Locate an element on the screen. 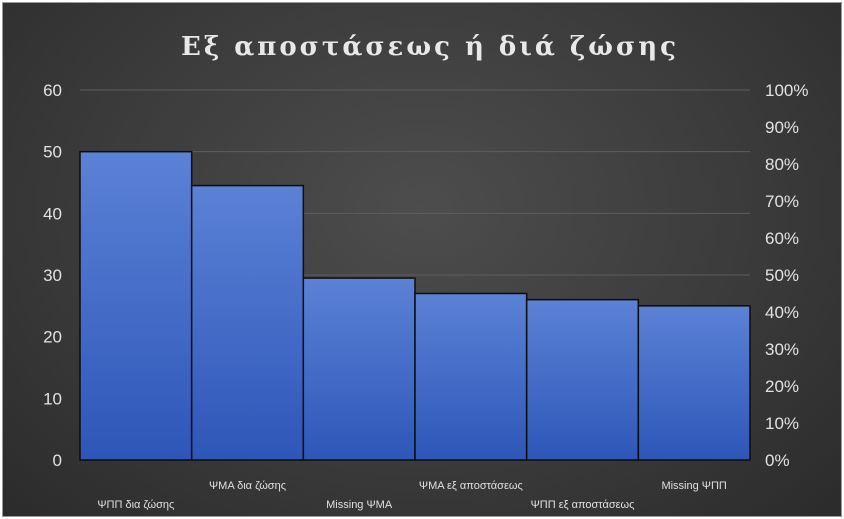 Image resolution: width=844 pixels, height=519 pixels. y-tick-label: 10 is located at coordinates (52, 398).